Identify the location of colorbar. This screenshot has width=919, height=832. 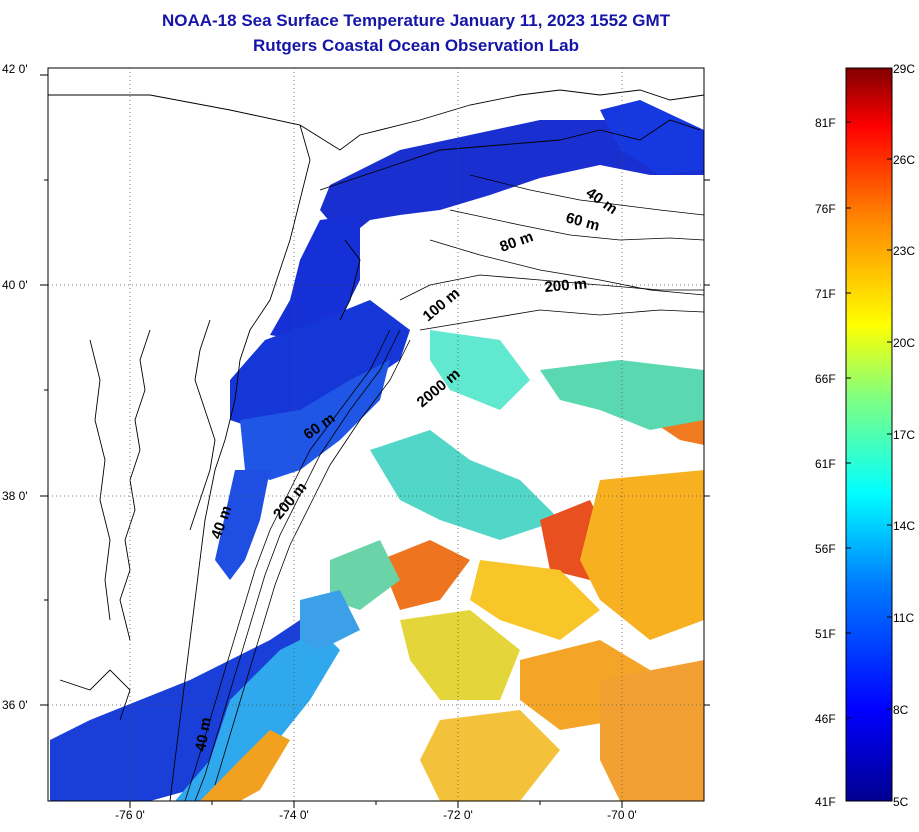
(869, 434).